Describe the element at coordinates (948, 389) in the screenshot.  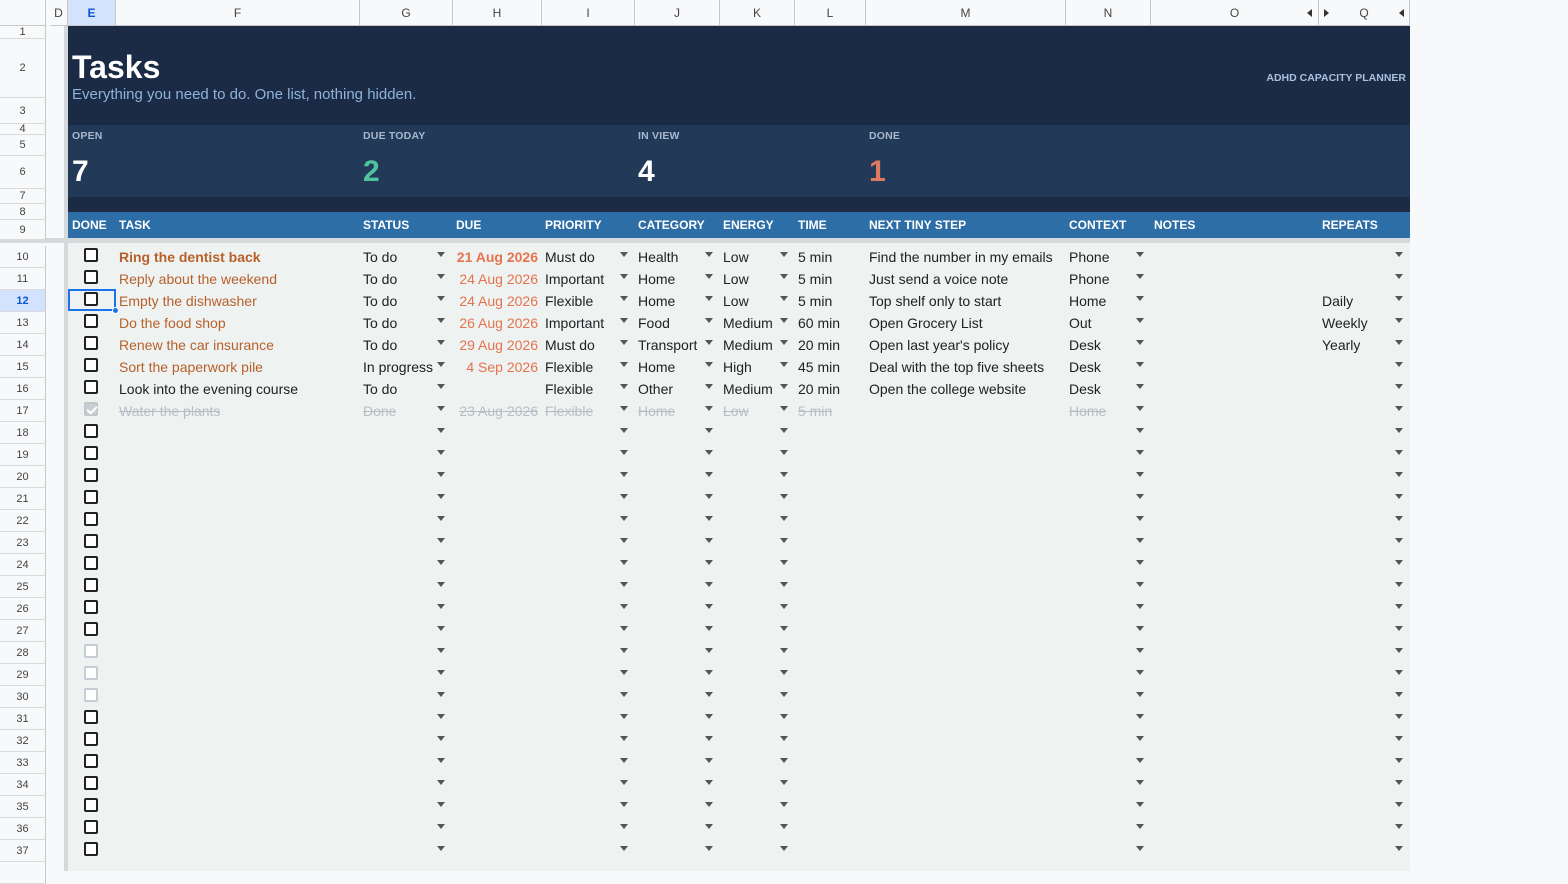
I see `cell-next: Open the college website` at that location.